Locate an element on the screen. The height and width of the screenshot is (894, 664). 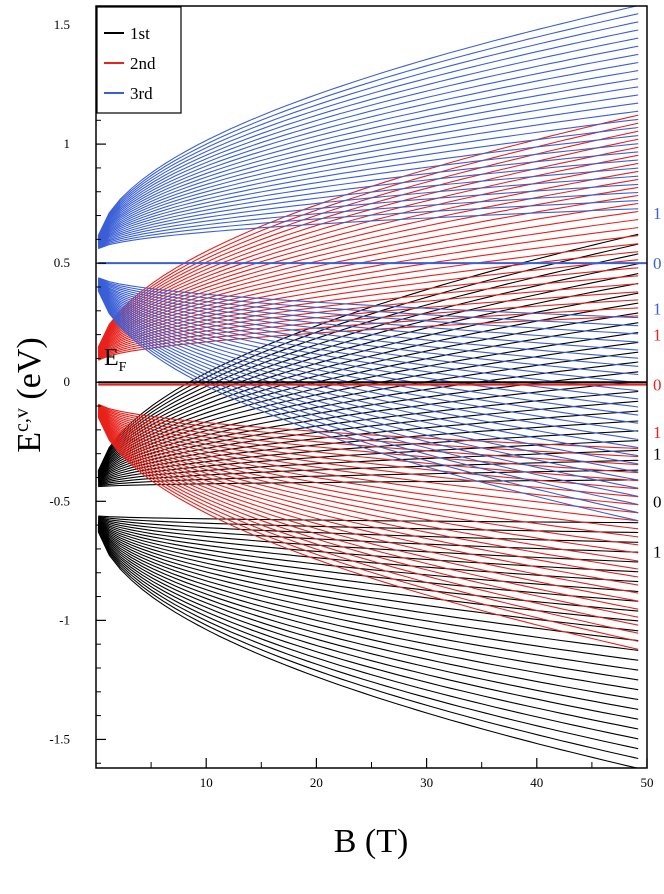
level-1st-c16 is located at coordinates (368, 404).